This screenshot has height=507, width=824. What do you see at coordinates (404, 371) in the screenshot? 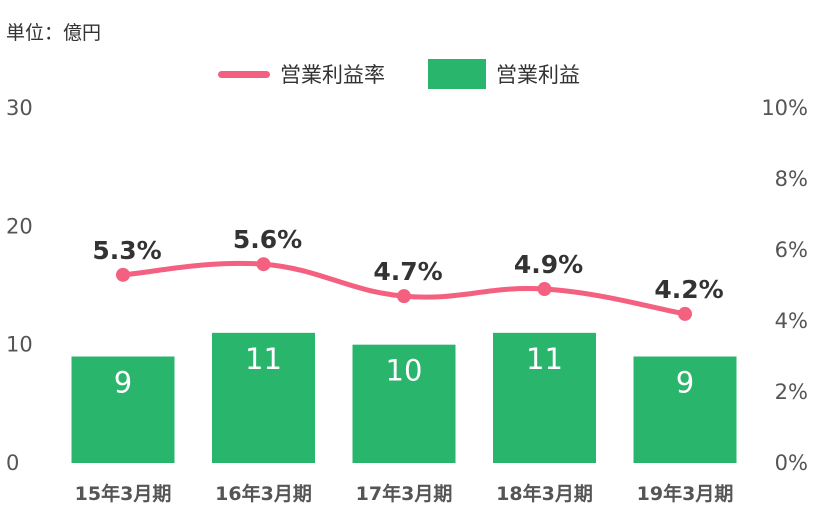
I see `bar-value-label: 10` at bounding box center [404, 371].